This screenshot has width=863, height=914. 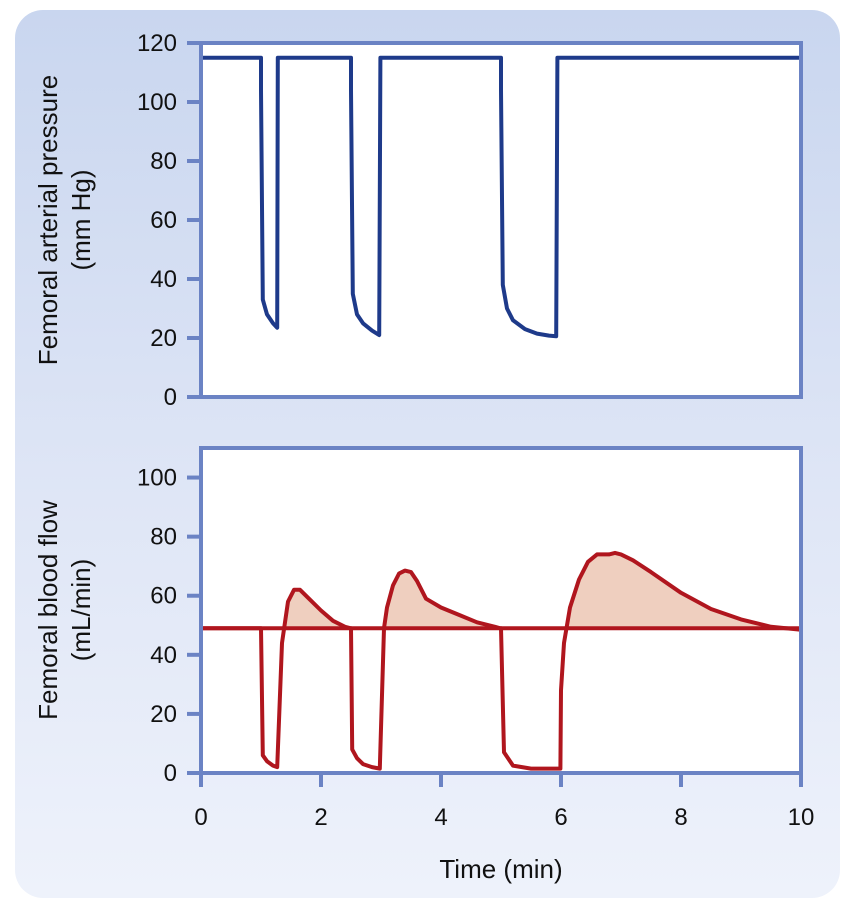 I want to click on x-tick-label: 6, so click(x=560, y=817).